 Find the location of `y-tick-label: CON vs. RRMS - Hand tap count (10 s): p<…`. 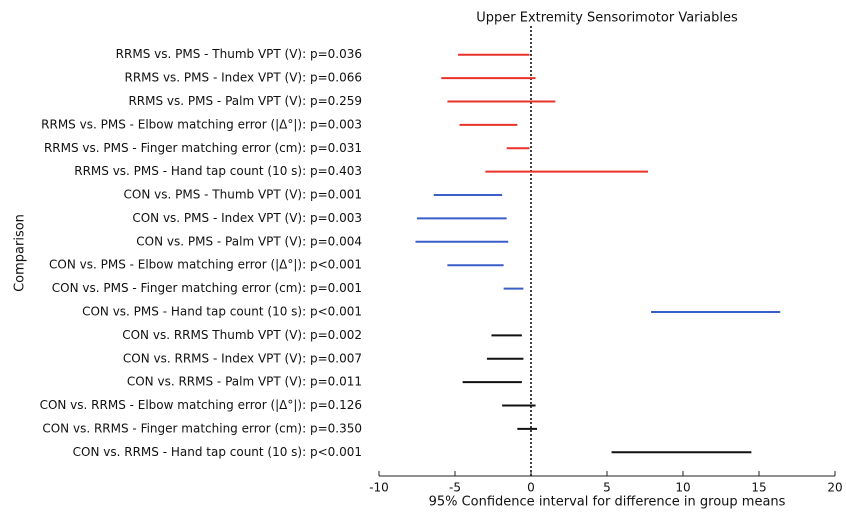

y-tick-label: CON vs. RRMS - Hand tap count (10 s): p<… is located at coordinates (217, 452).